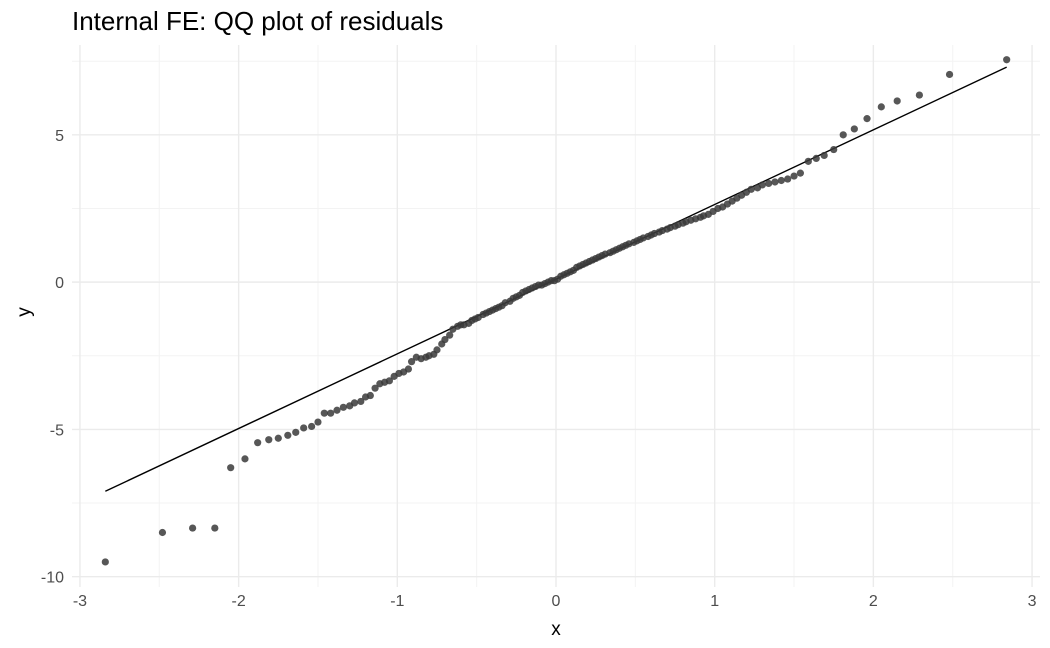  Describe the element at coordinates (873, 601) in the screenshot. I see `x-tick-label: 2` at that location.